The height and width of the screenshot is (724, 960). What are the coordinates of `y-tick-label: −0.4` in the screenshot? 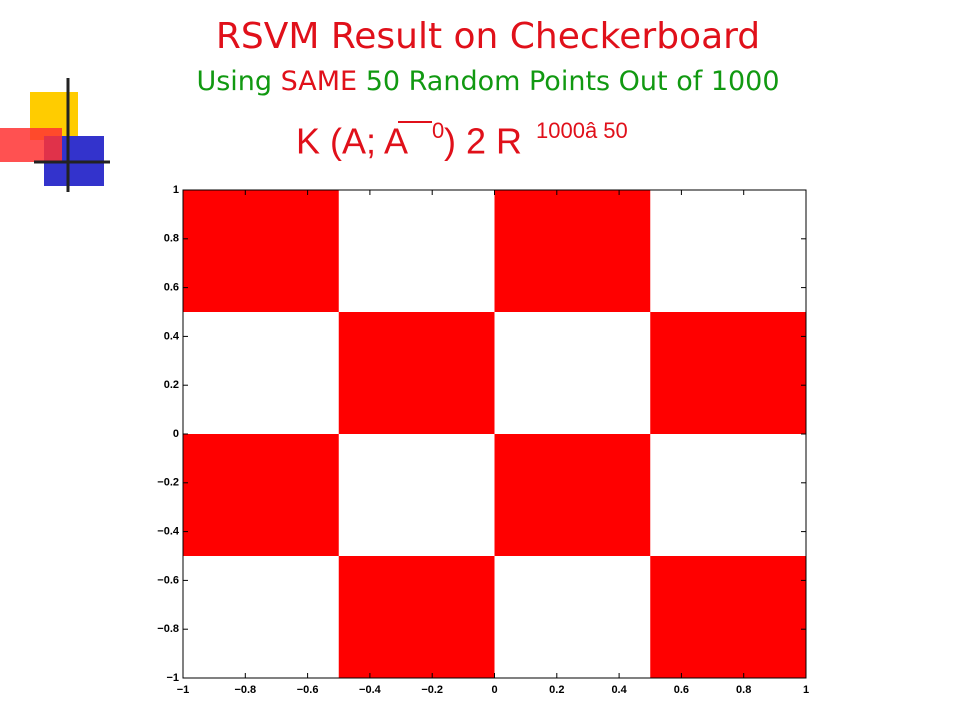 It's located at (168, 532).